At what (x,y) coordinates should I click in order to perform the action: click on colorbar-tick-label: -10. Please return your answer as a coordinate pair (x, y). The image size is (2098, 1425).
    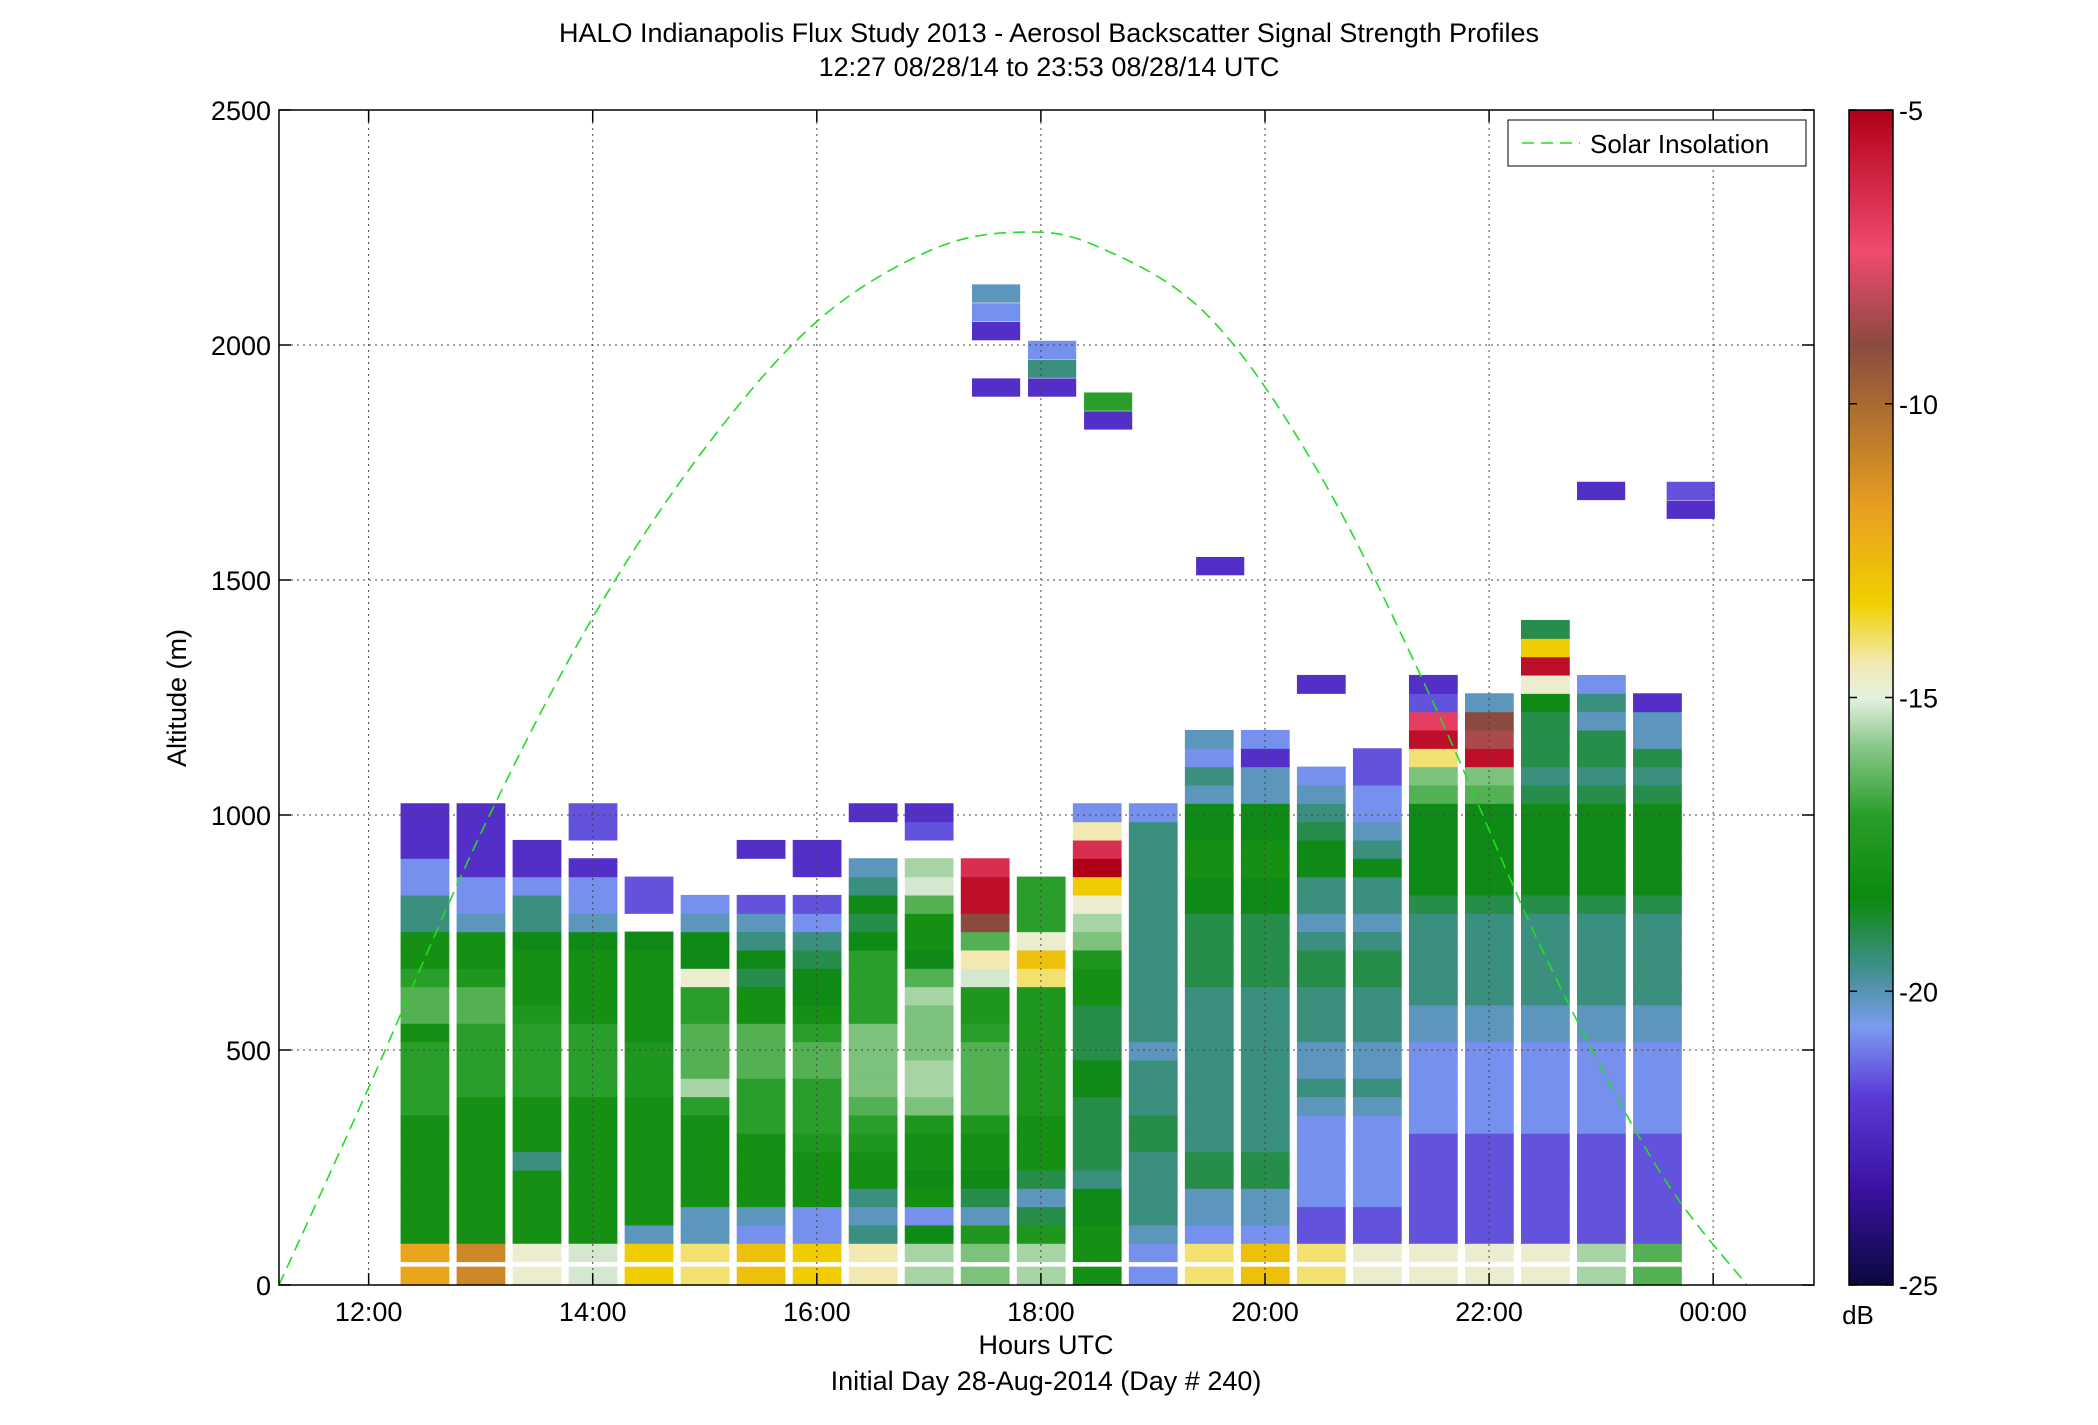
    Looking at the image, I should click on (1918, 405).